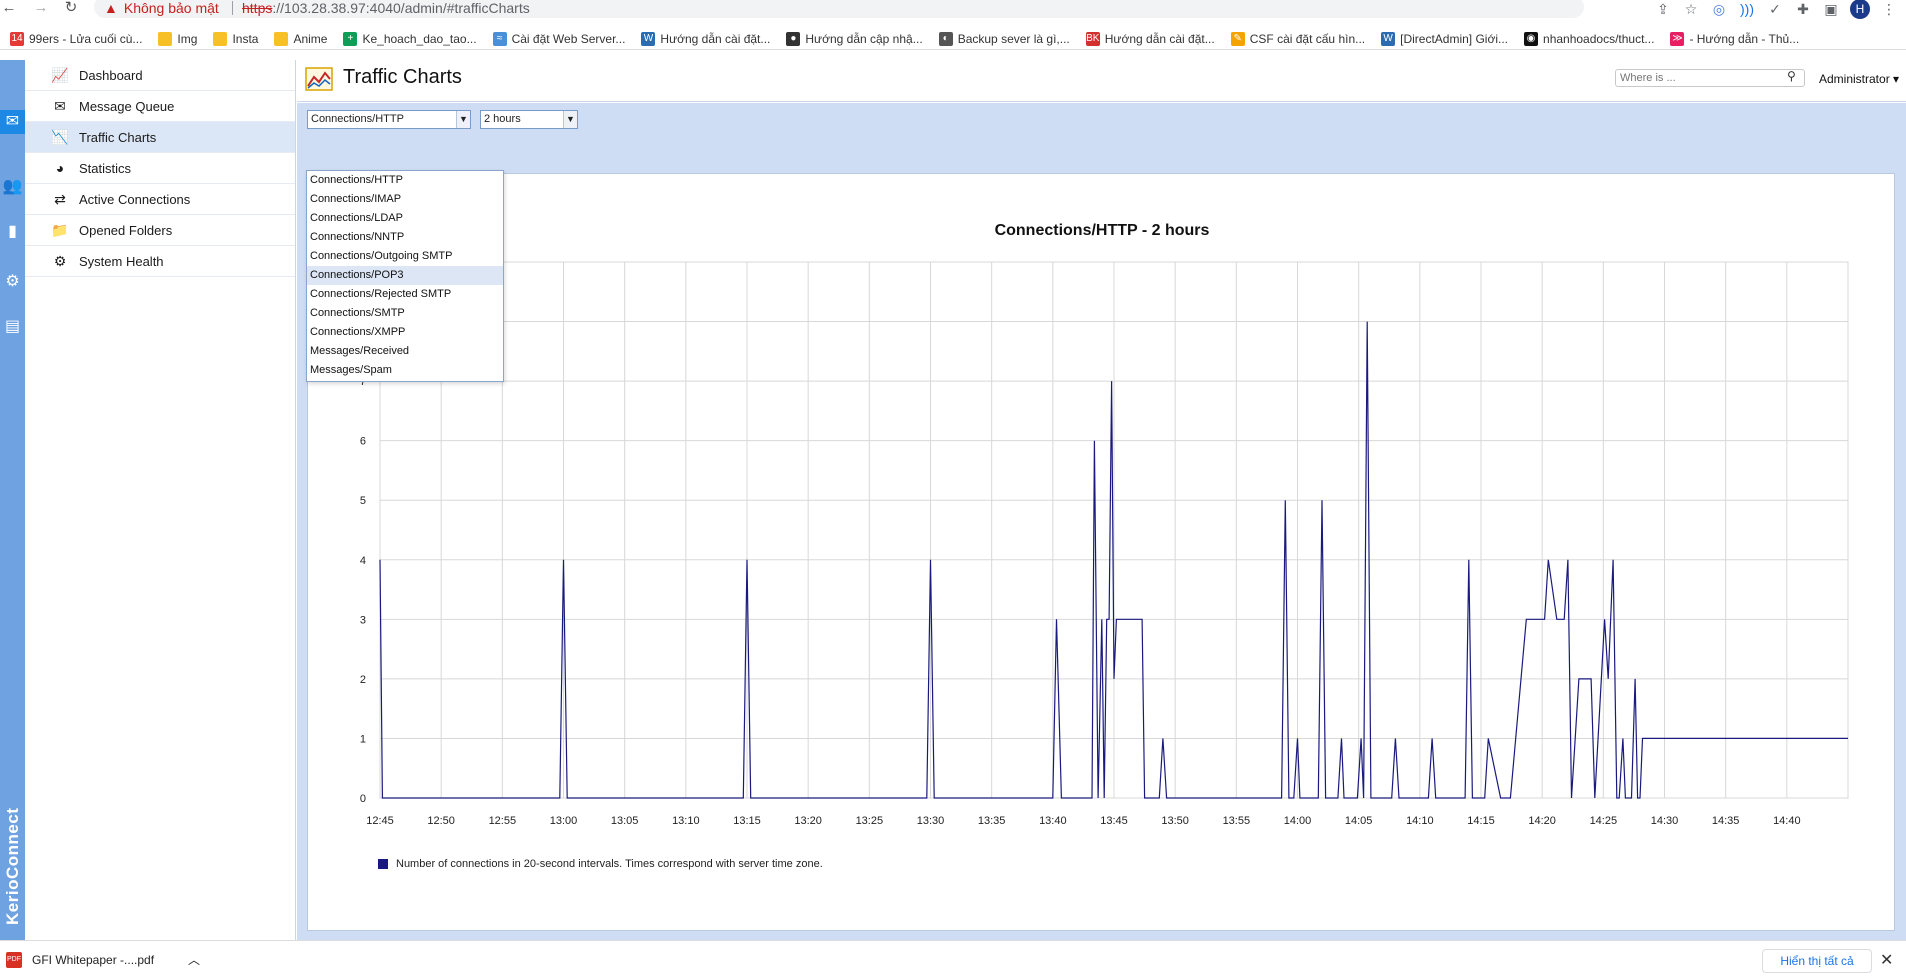 The height and width of the screenshot is (976, 1906). Describe the element at coordinates (171, 8) in the screenshot. I see `security-label: Không bảo mật` at that location.